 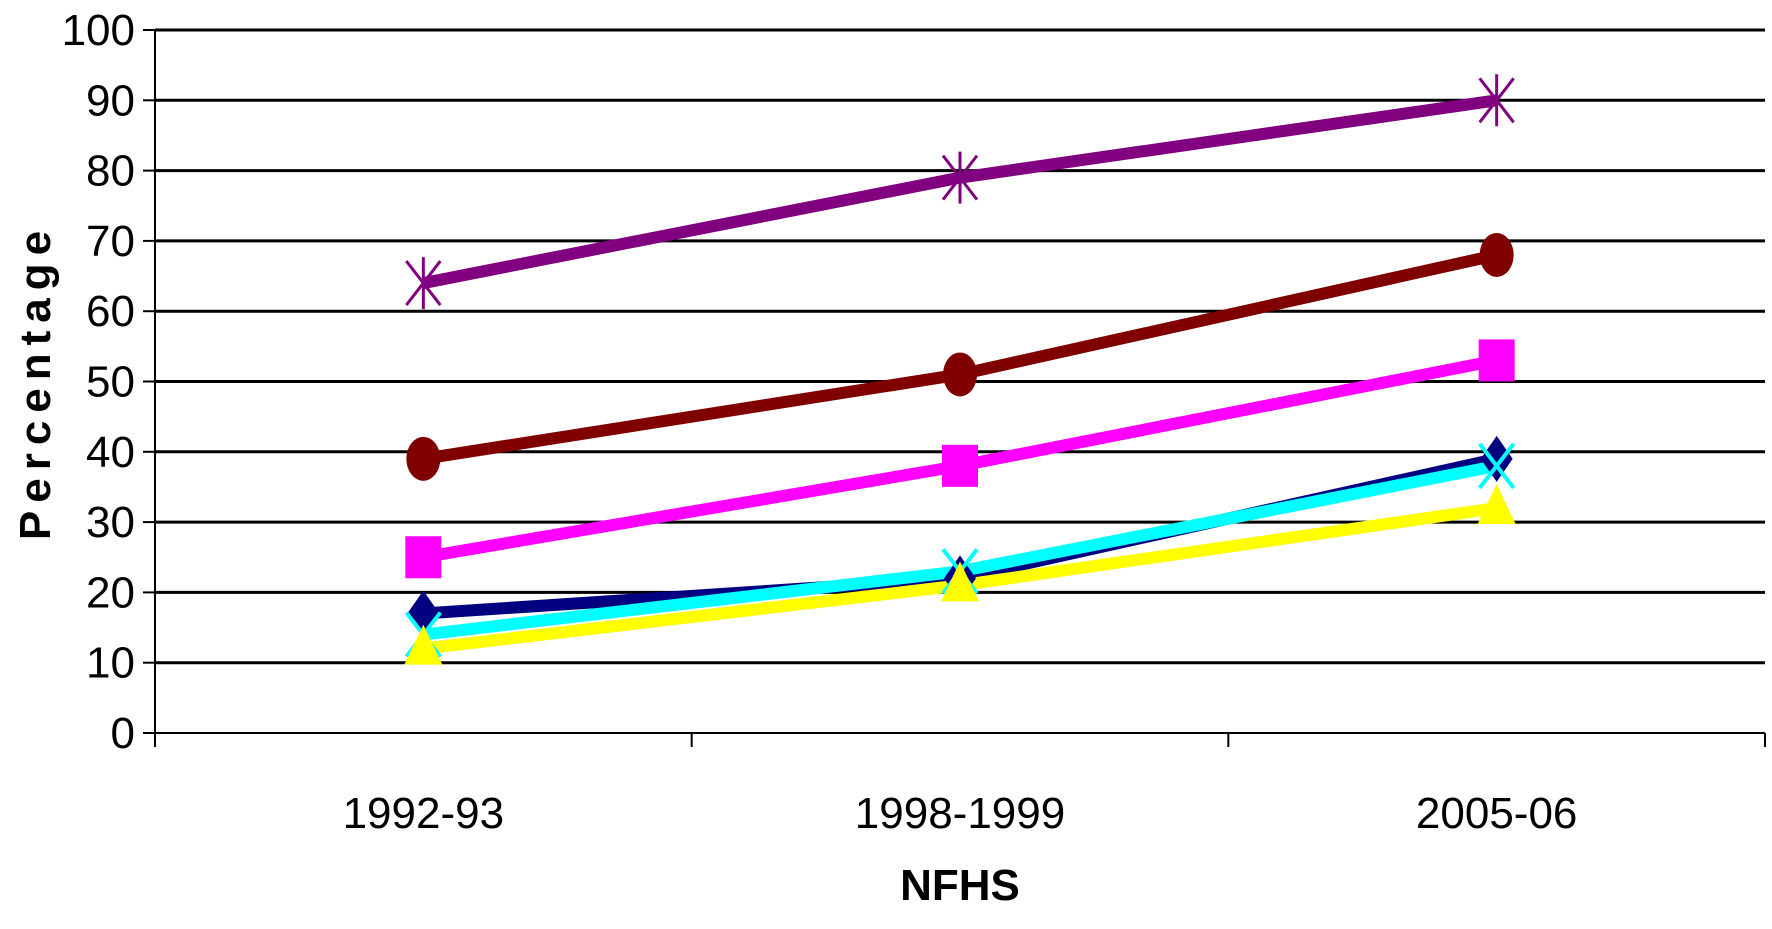 What do you see at coordinates (960, 885) in the screenshot?
I see `x-axis-title: NFHS` at bounding box center [960, 885].